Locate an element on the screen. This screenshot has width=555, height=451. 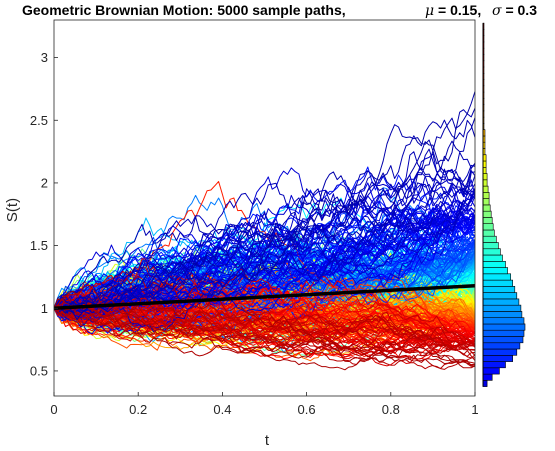
mean-line is located at coordinates (264, 297).